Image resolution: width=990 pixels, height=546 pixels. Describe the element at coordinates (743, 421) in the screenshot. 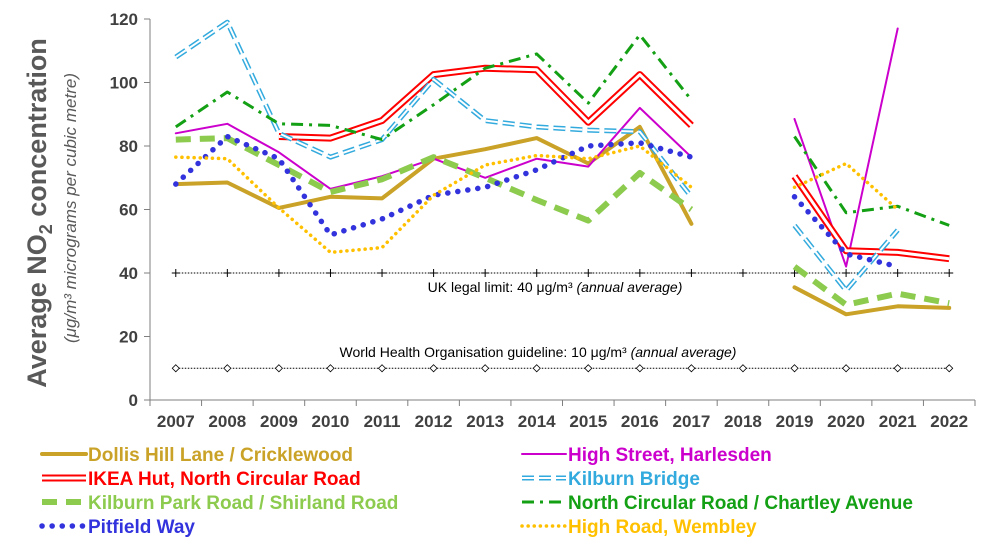

I see `x-tick-label: 2018` at that location.